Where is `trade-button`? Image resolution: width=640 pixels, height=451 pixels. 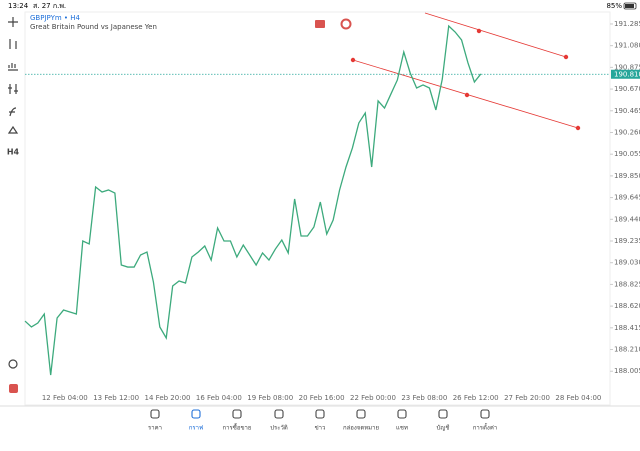
trade-button is located at coordinates (320, 24).